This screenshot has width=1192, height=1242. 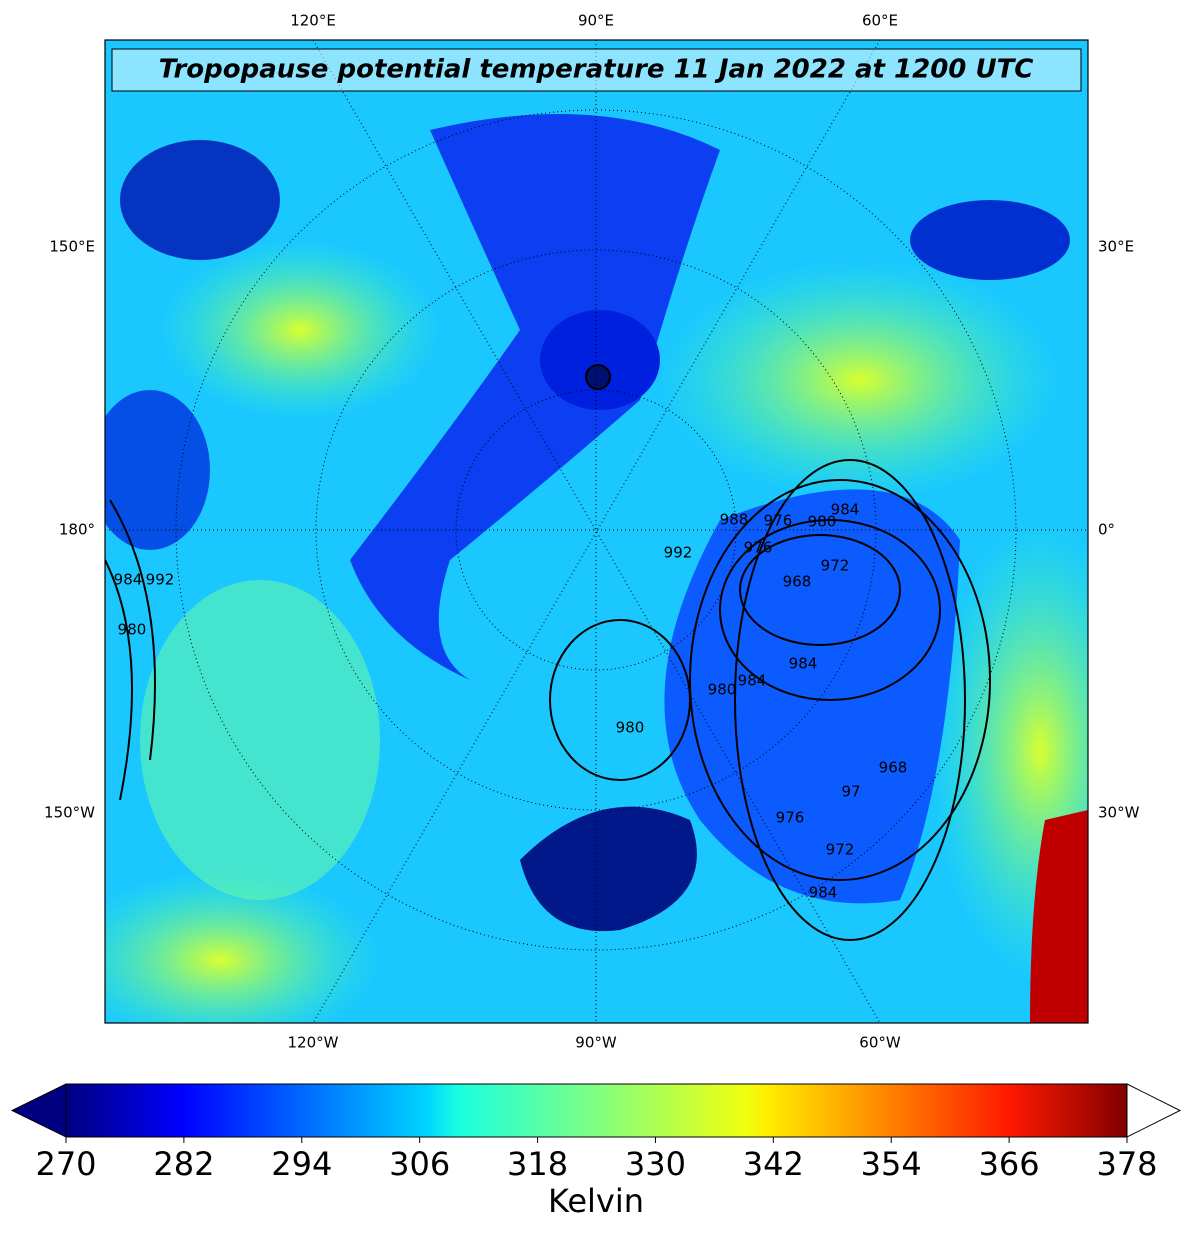 I want to click on lon-label: 30°E, so click(x=1116, y=247).